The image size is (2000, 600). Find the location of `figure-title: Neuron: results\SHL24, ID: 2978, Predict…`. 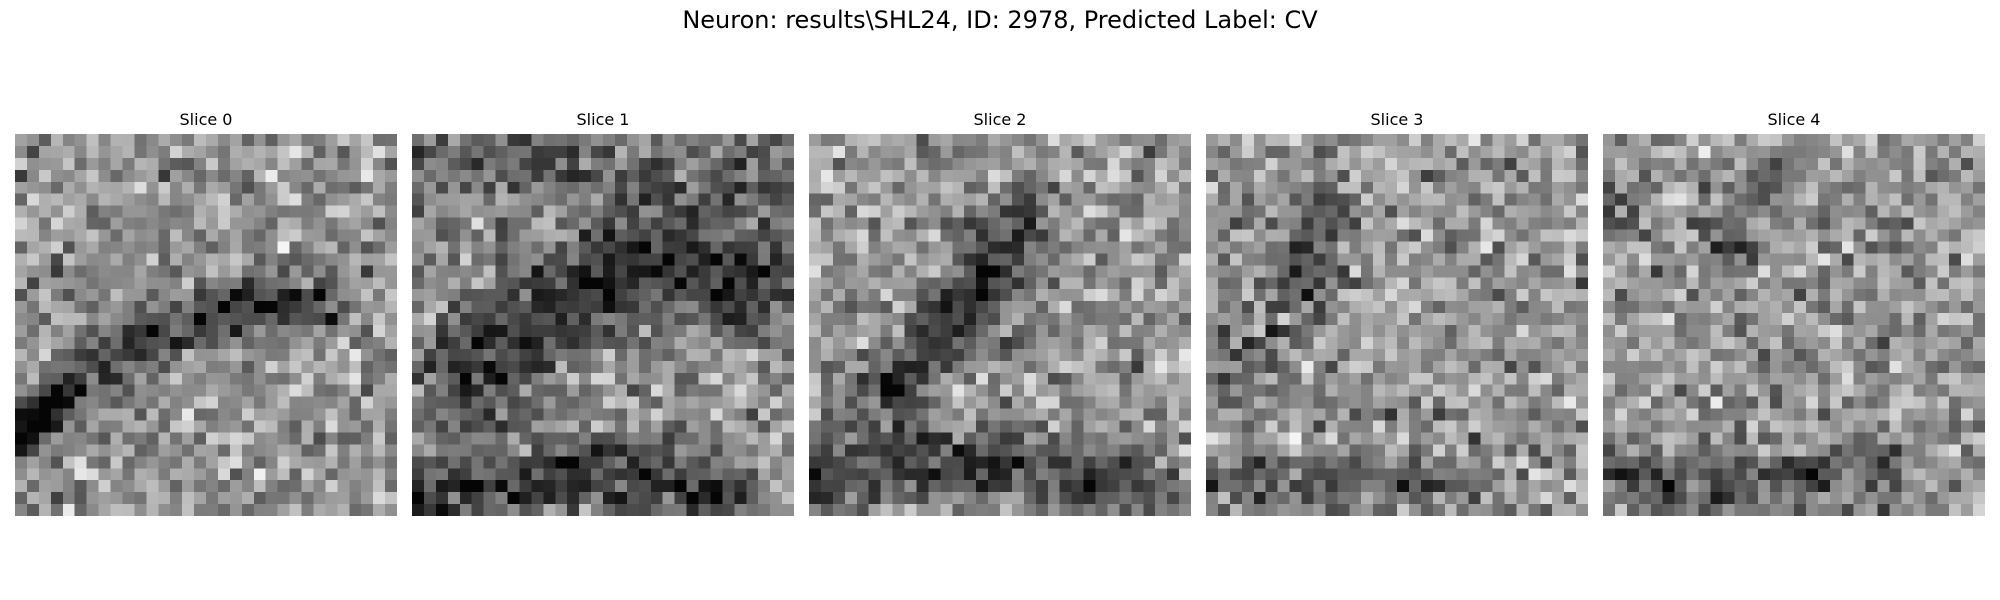

figure-title: Neuron: results\SHL24, ID: 2978, Predict… is located at coordinates (1000, 20).